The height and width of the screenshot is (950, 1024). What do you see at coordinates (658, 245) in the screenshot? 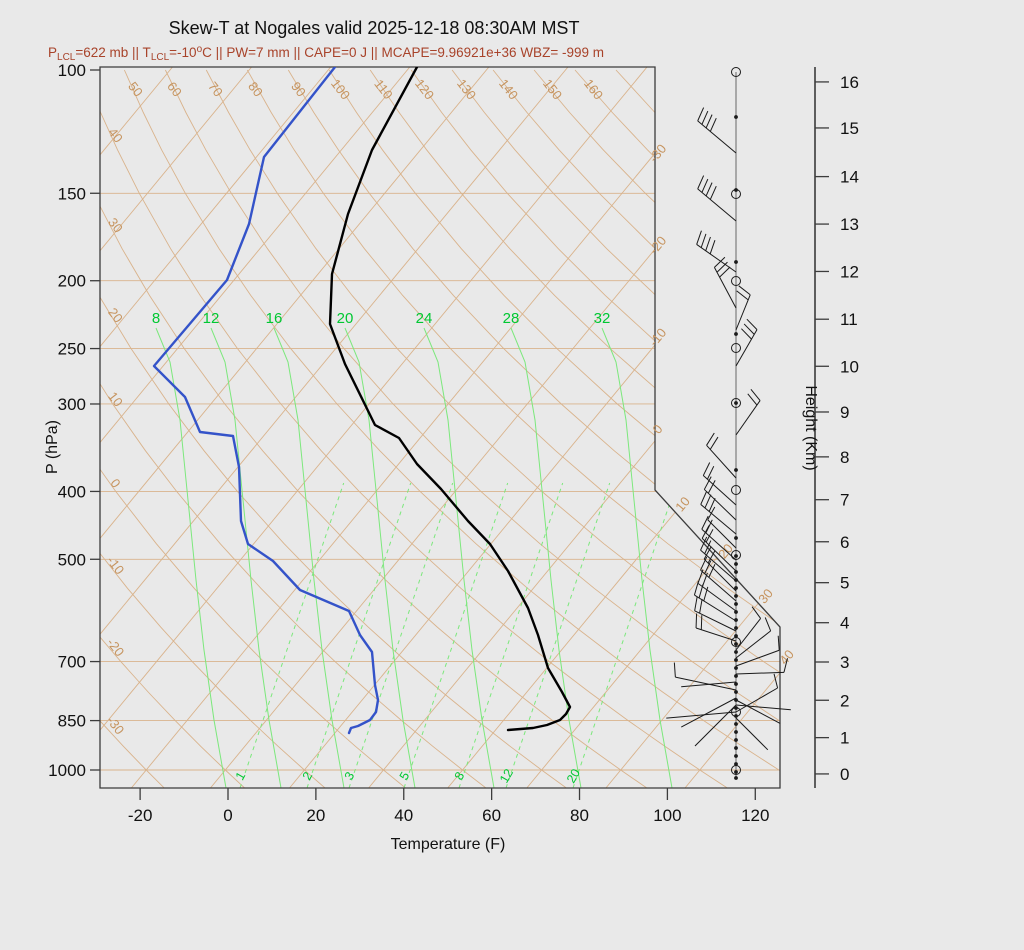
I see `isotherm-label: -20` at bounding box center [658, 245].